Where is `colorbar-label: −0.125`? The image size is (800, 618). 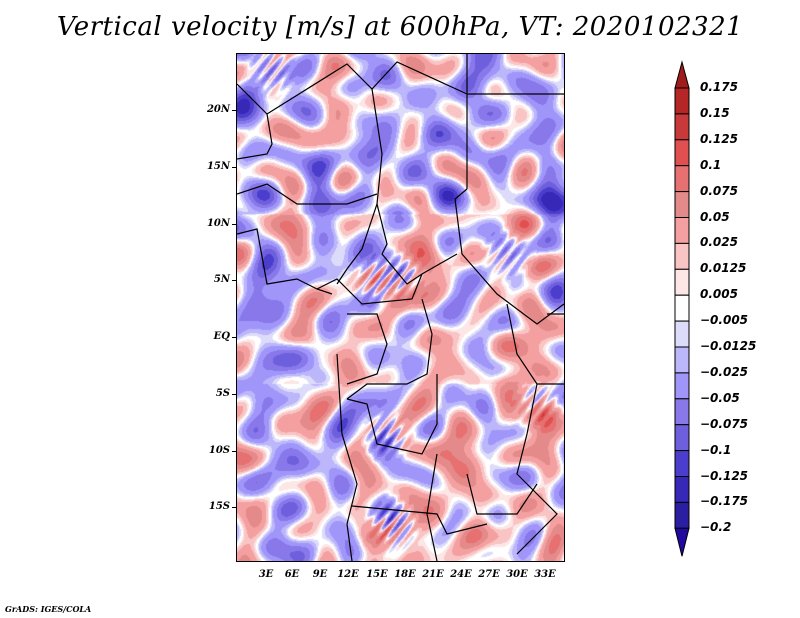
colorbar-label: −0.125 is located at coordinates (724, 475).